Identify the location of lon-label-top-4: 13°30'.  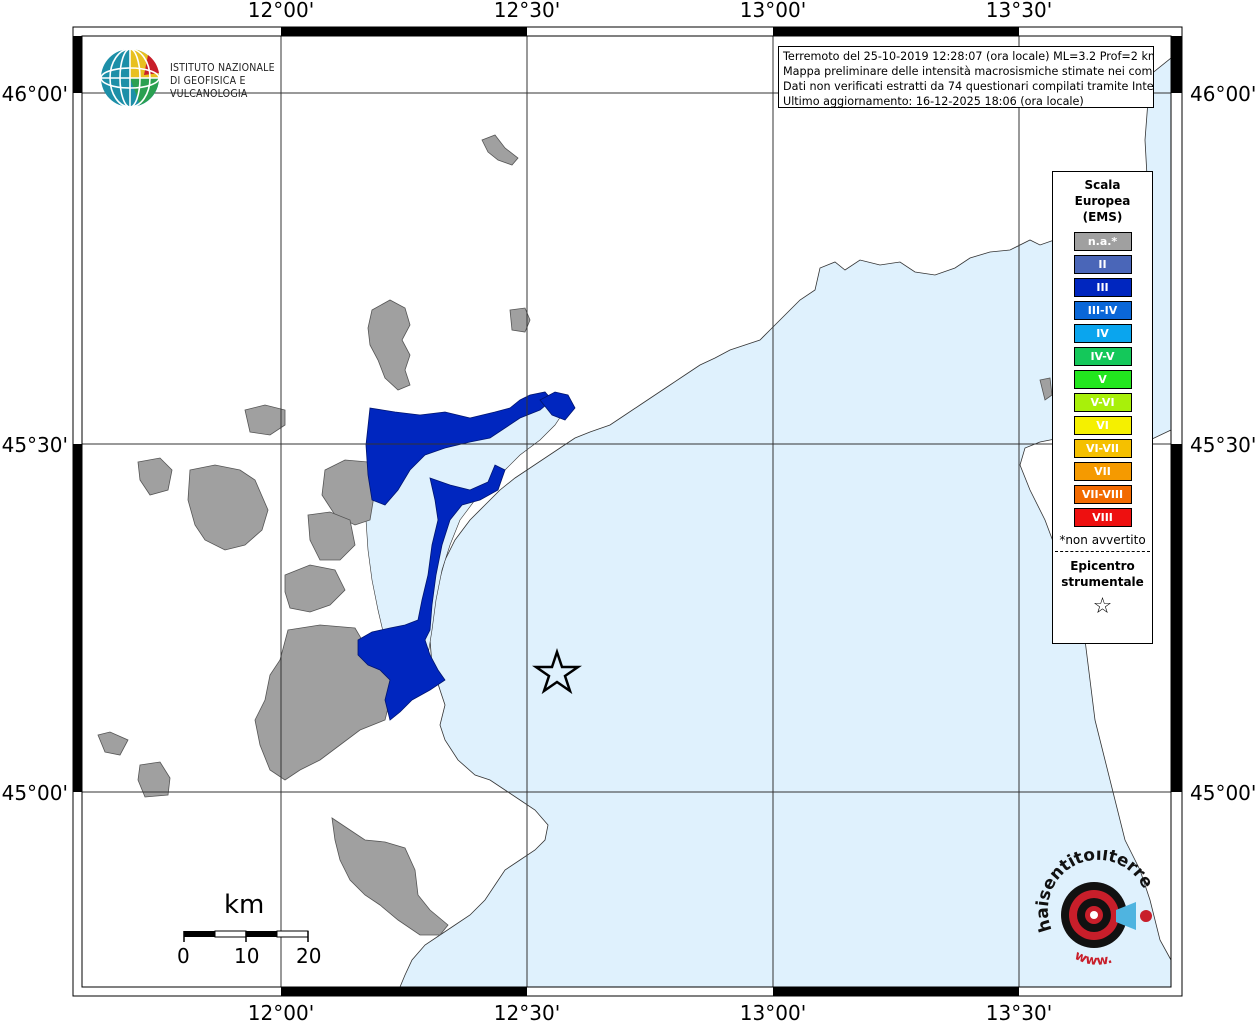
(1019, 11).